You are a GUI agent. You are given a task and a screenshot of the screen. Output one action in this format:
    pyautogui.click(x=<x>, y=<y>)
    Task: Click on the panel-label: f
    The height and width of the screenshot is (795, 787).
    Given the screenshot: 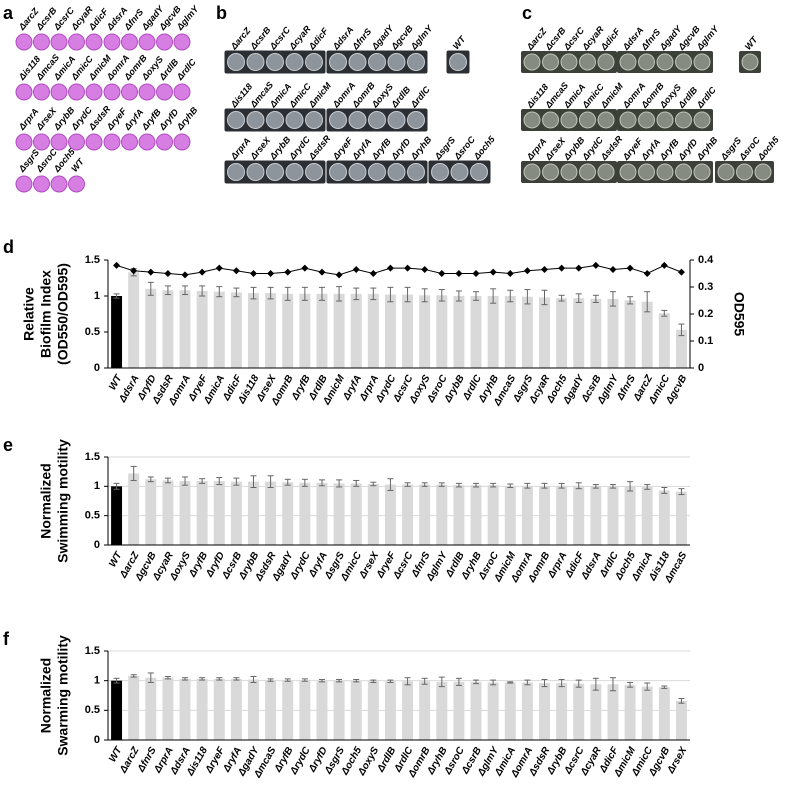 What is the action you would take?
    pyautogui.click(x=6, y=639)
    